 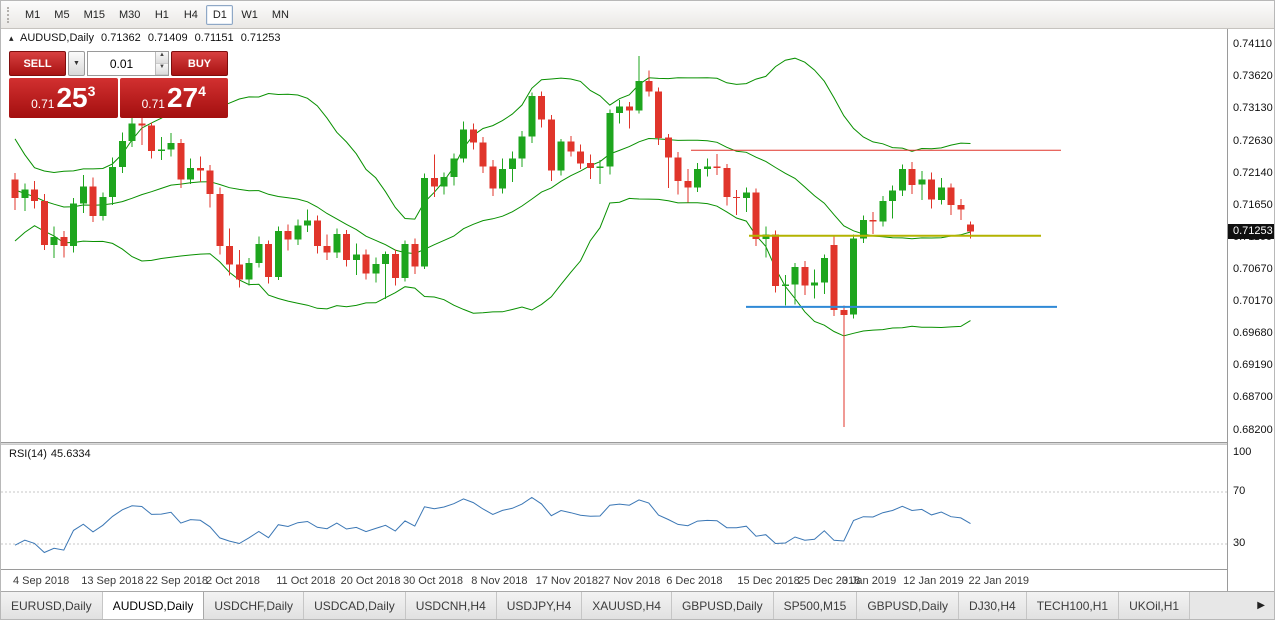 What do you see at coordinates (214, 38) in the screenshot?
I see `ohlc-low: 0.71151` at bounding box center [214, 38].